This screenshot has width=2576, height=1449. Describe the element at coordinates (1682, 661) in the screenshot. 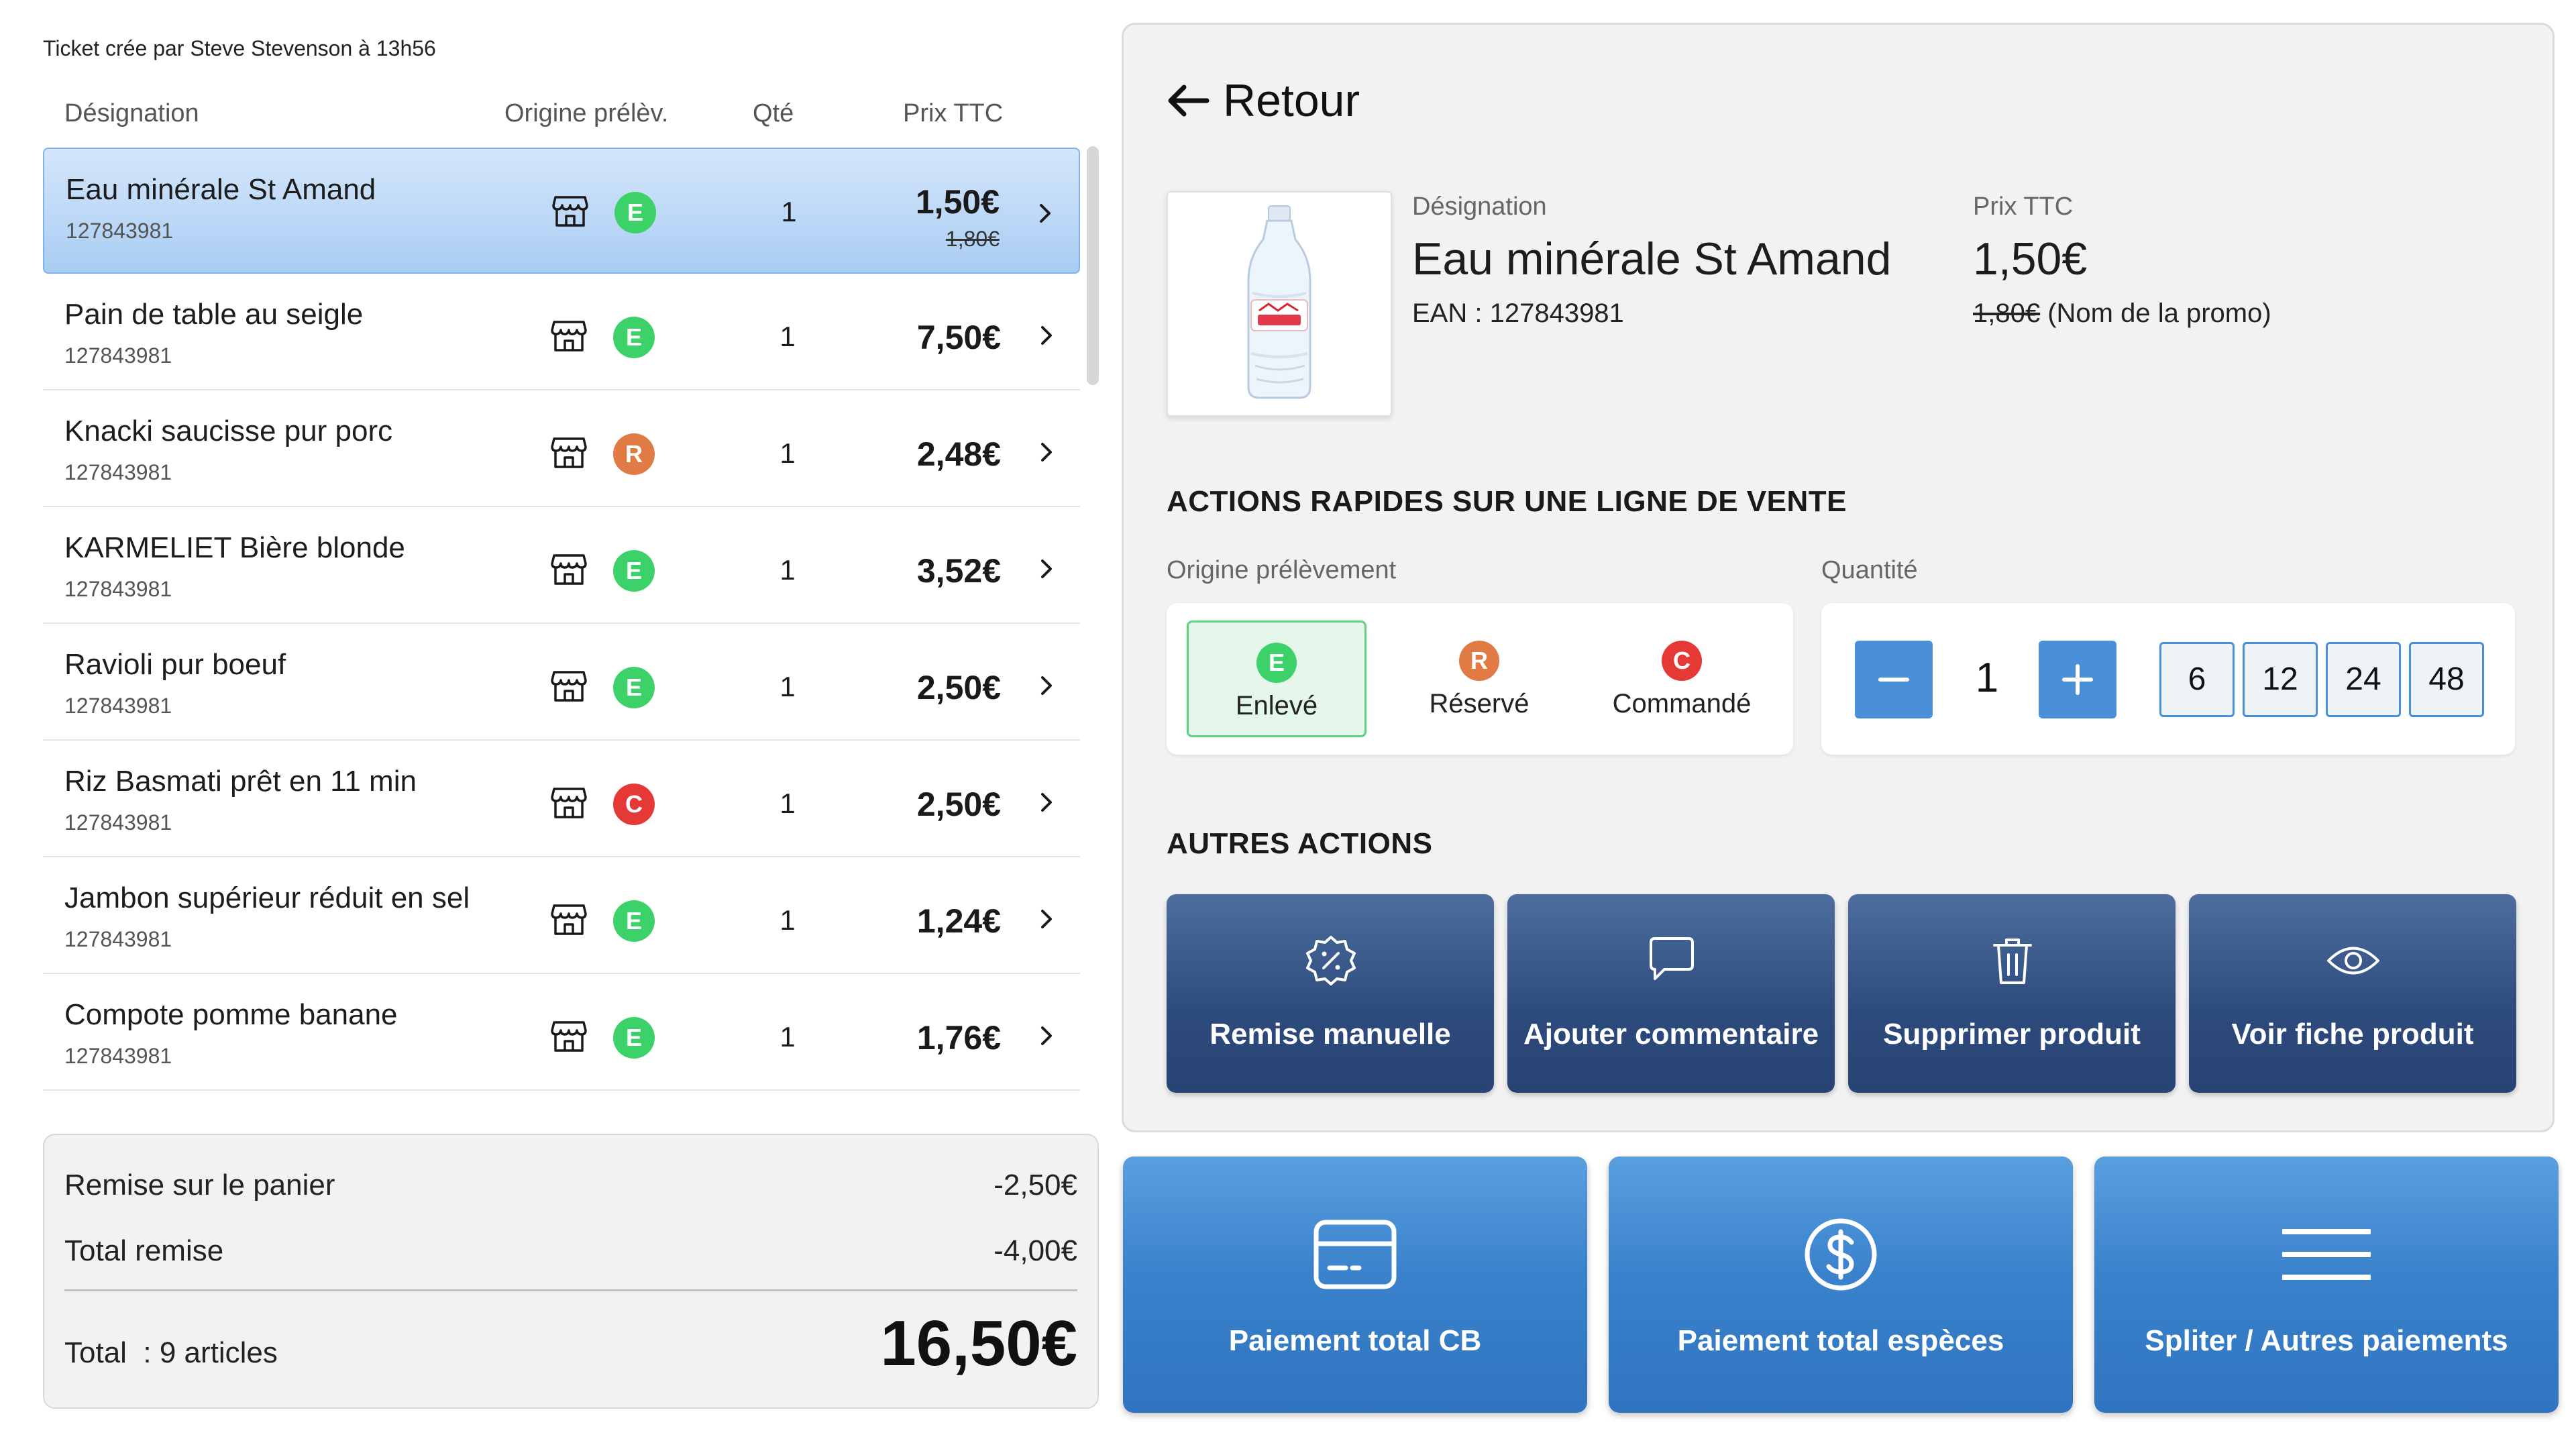

I see `badge-c: C` at that location.